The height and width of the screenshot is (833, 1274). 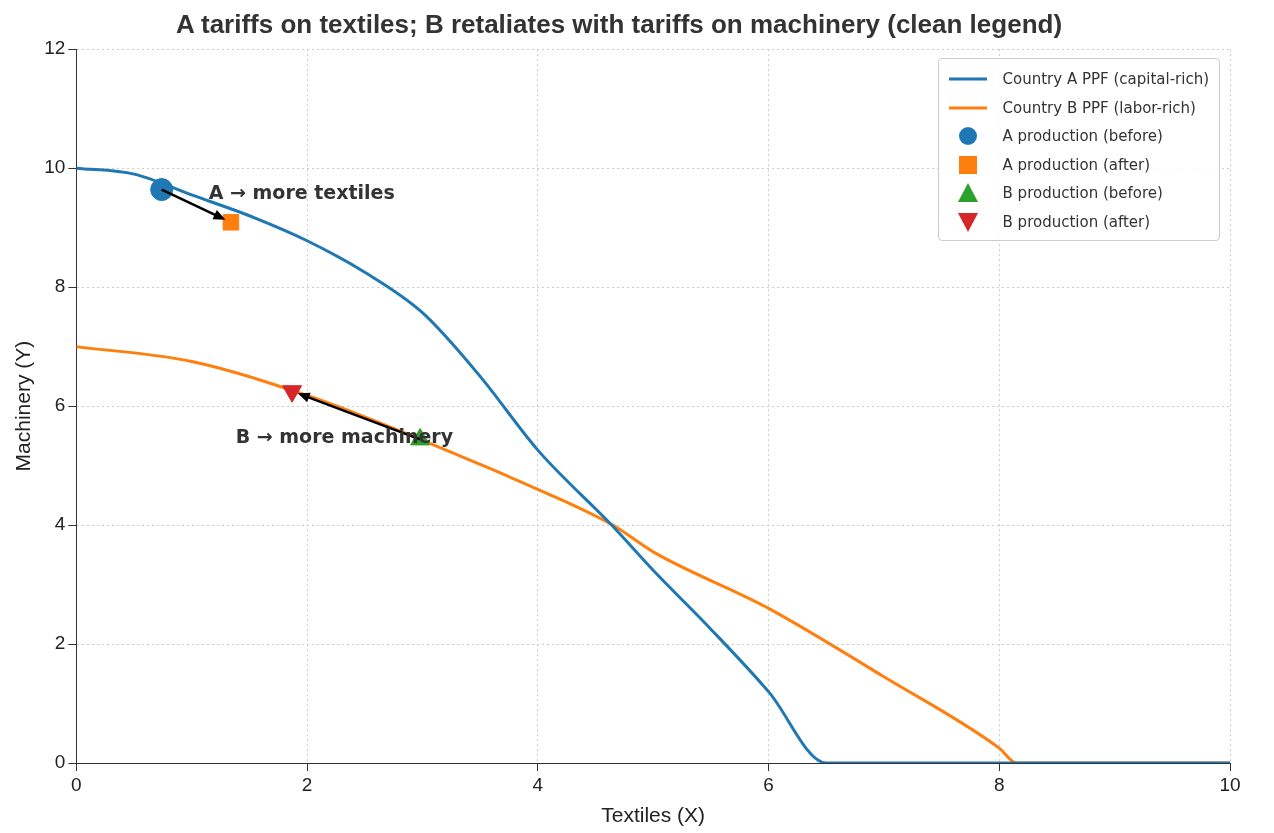 What do you see at coordinates (60, 405) in the screenshot?
I see `y-tick-label: 6` at bounding box center [60, 405].